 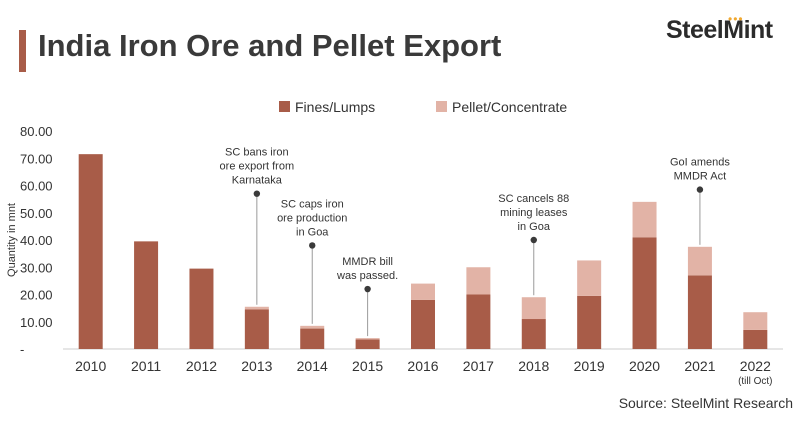 What do you see at coordinates (36, 295) in the screenshot?
I see `y-tick-label: 20.00` at bounding box center [36, 295].